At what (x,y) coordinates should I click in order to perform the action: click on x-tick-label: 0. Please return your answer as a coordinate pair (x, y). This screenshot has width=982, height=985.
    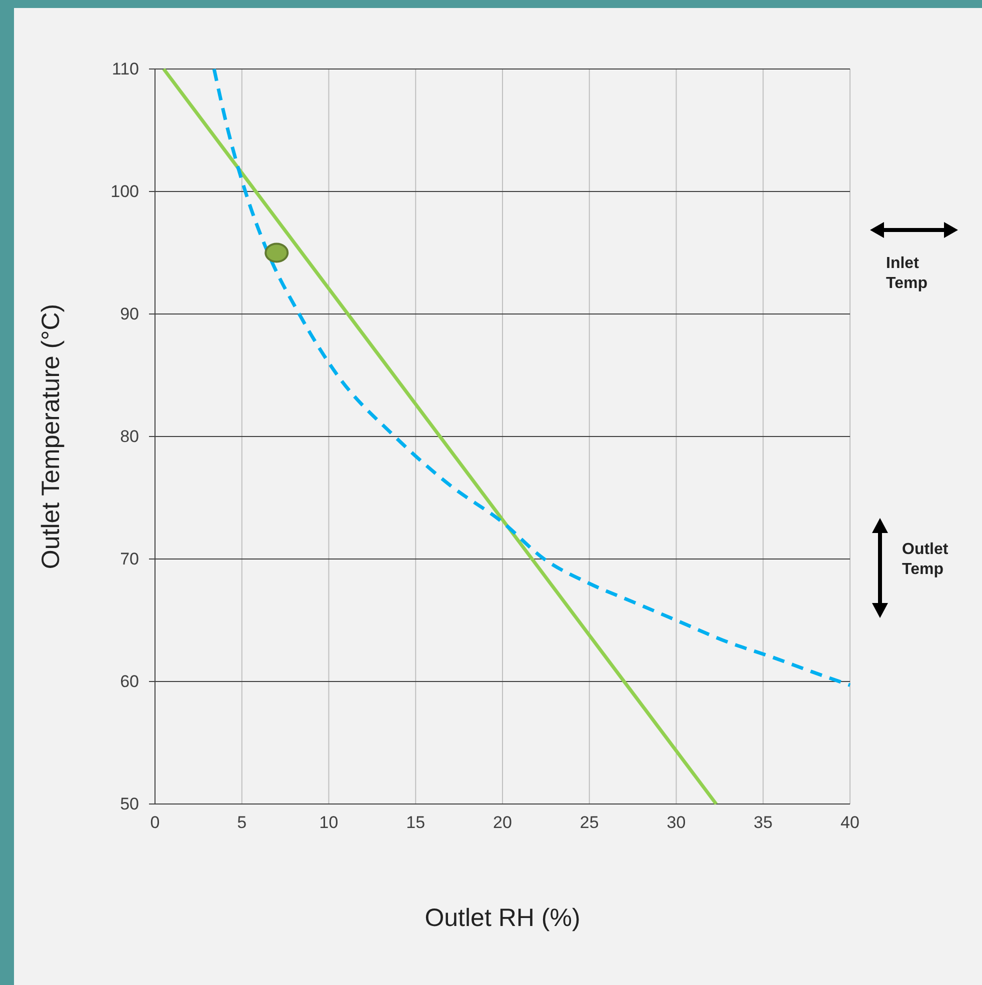
    Looking at the image, I should click on (155, 822).